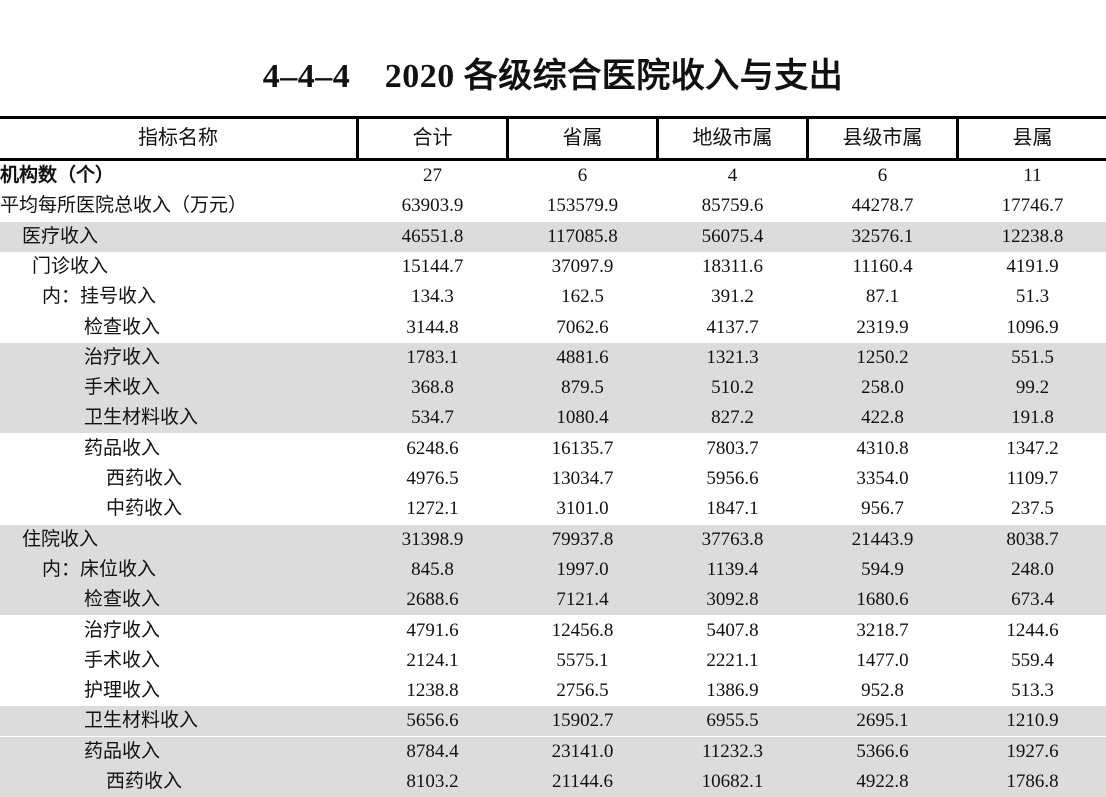  What do you see at coordinates (432, 721) in the screenshot?
I see `table-cell: 5656.6` at bounding box center [432, 721].